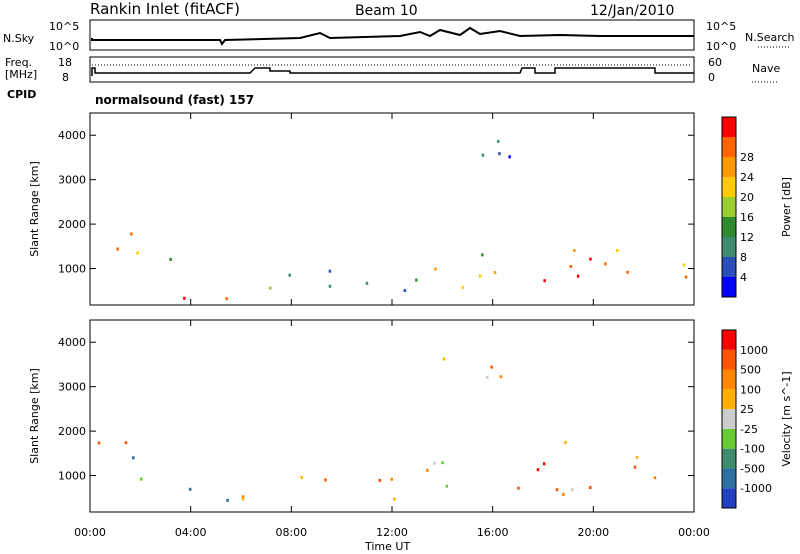  I want to click on colorbar-label: Power [dB], so click(786, 207).